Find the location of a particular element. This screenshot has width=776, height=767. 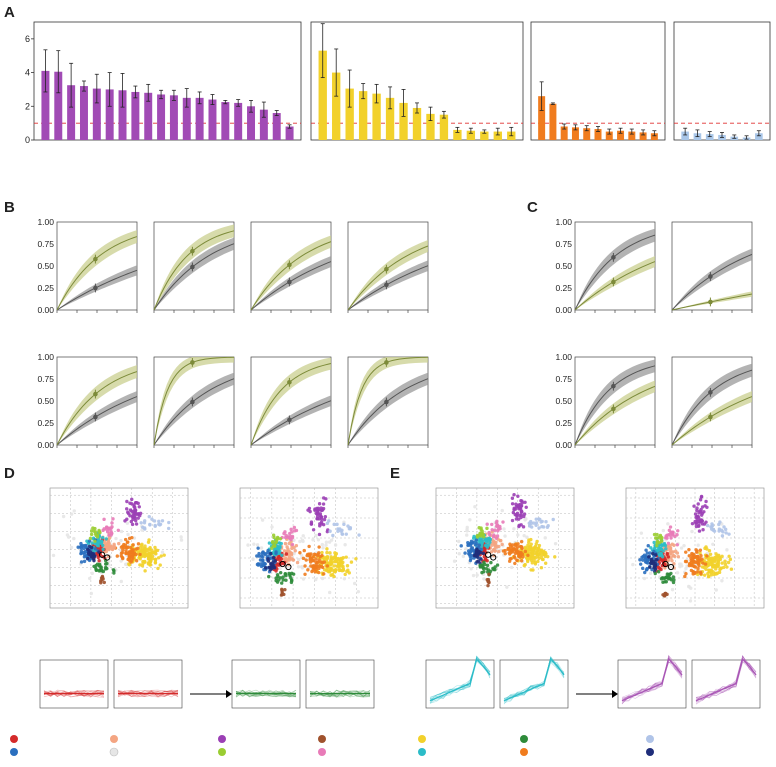

kinetic-data-point-normal is located at coordinates (710, 276).